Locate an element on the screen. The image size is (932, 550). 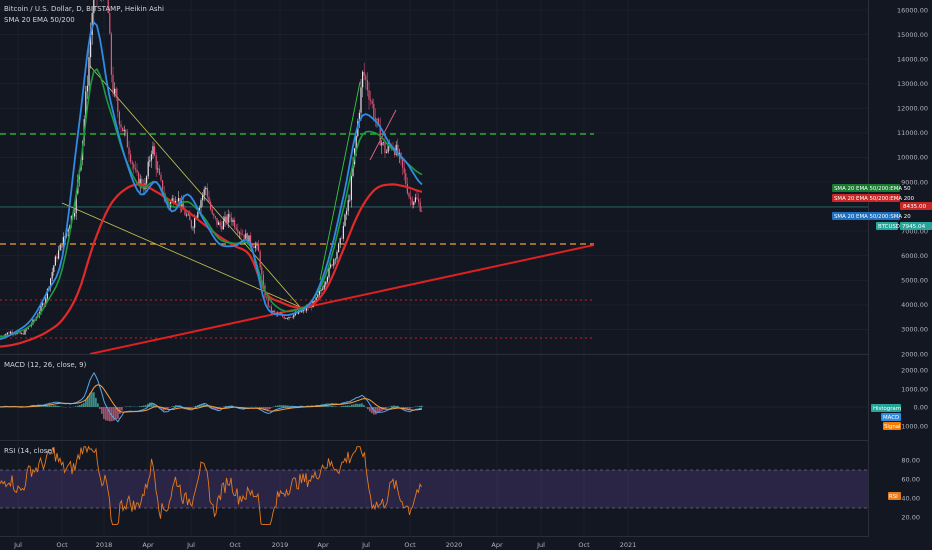
svg-text: 7945.04 is located at coordinates (914, 227).